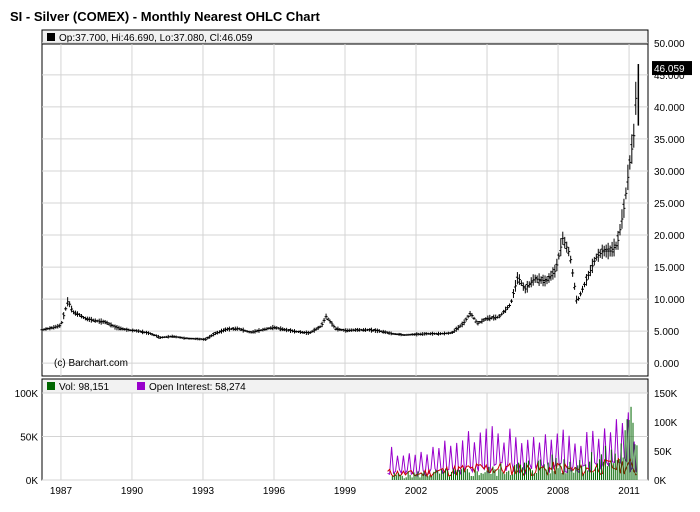  Describe the element at coordinates (197, 387) in the screenshot. I see `oi-legend-text: Open Interest: 58,274` at that location.